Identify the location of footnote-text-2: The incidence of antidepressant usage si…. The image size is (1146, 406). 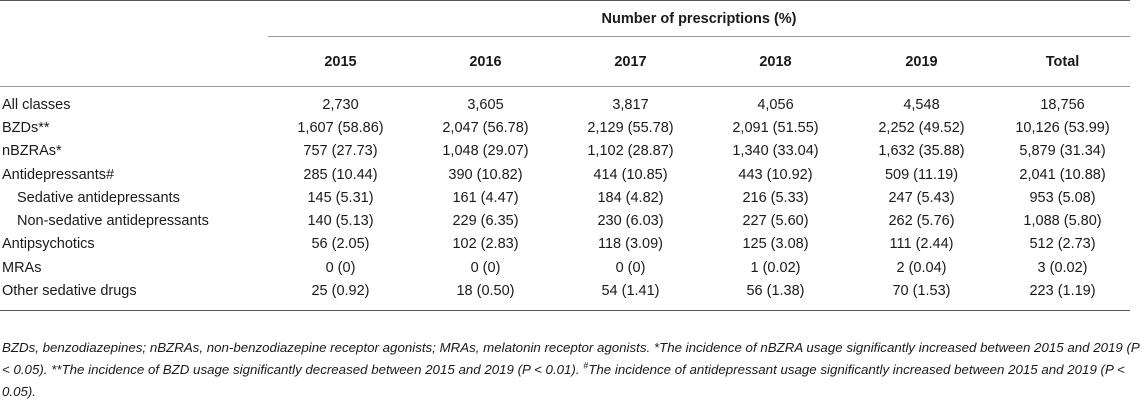
(563, 380).